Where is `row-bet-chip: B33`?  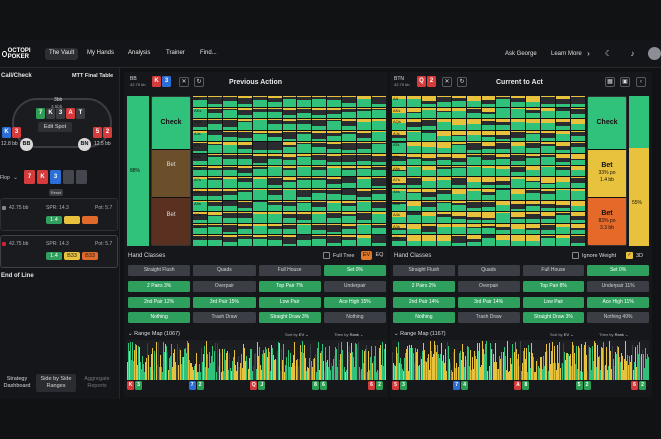
row-bet-chip: B33 is located at coordinates (72, 256).